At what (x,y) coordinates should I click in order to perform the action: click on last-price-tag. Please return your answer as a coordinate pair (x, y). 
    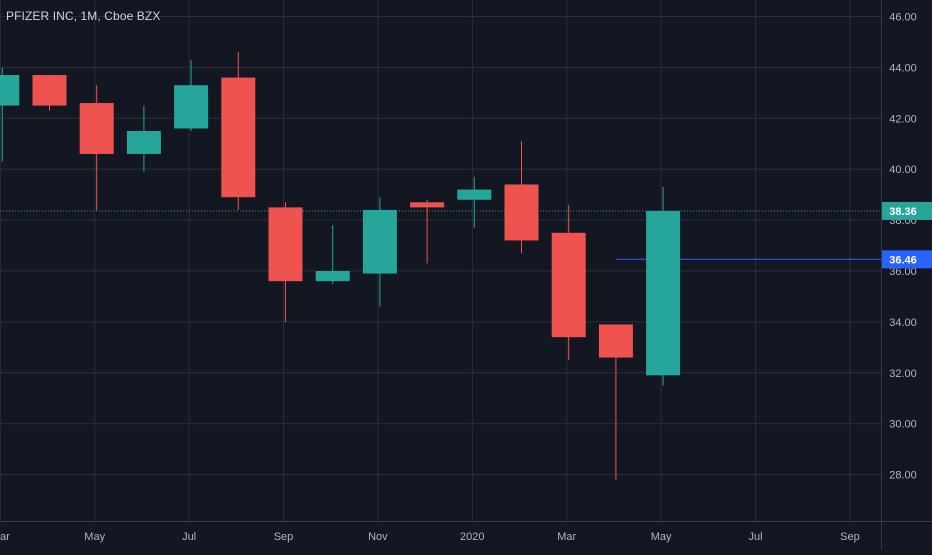
    Looking at the image, I should click on (907, 210).